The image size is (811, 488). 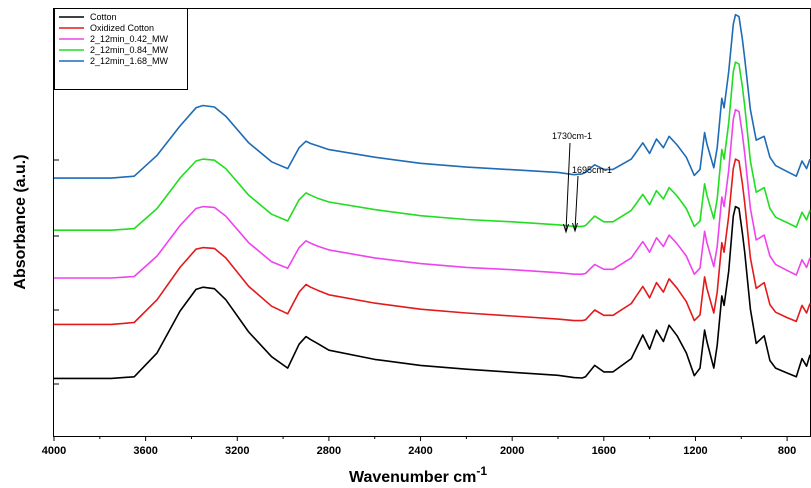 I want to click on x-tick-label-1: 3600, so click(x=145, y=451).